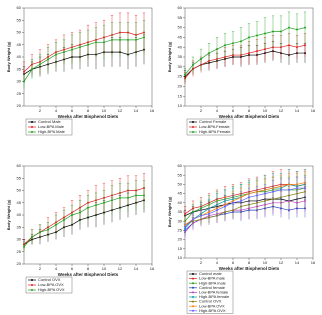  I want to click on x-tick-label: 2, so click(40, 110).